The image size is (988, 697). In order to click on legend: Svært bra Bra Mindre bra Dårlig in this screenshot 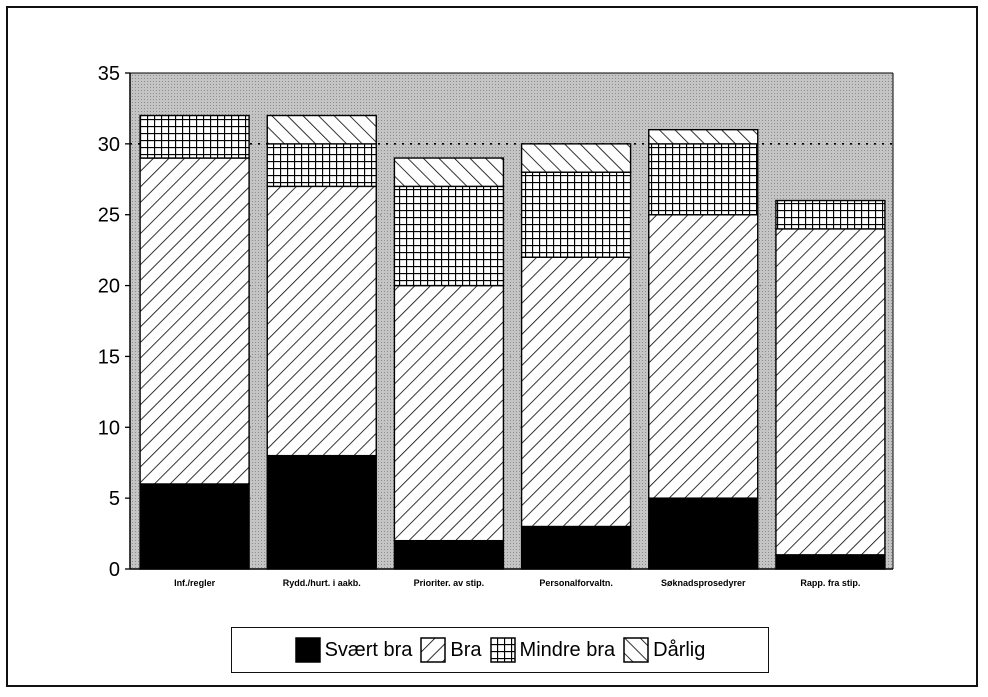, I will do `click(500, 650)`.